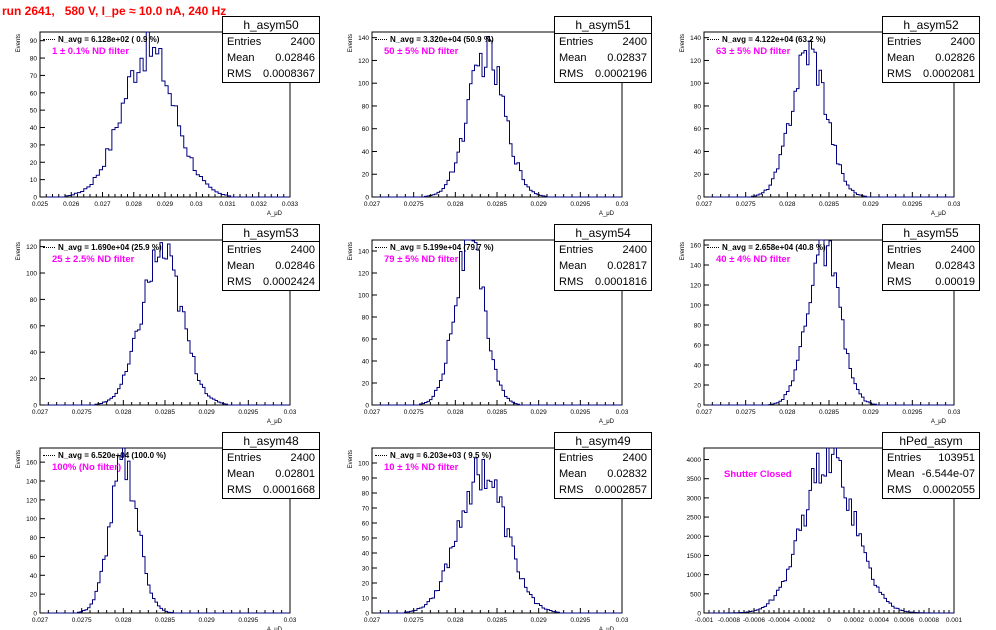  Describe the element at coordinates (948, 474) in the screenshot. I see `stats-value: -6.544e-07` at that location.